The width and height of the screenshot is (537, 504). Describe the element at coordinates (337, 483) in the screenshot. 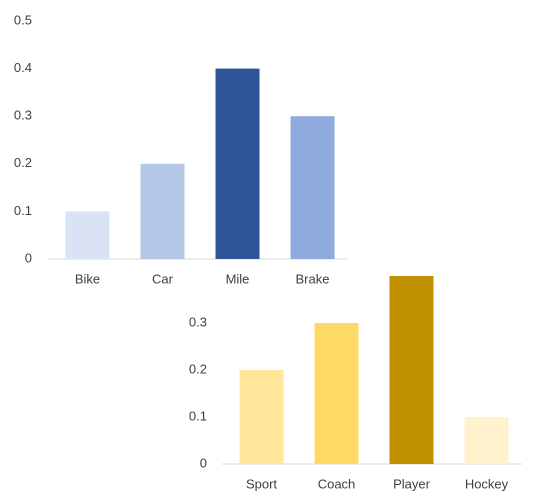

I see `x-tick-label: Coach` at that location.